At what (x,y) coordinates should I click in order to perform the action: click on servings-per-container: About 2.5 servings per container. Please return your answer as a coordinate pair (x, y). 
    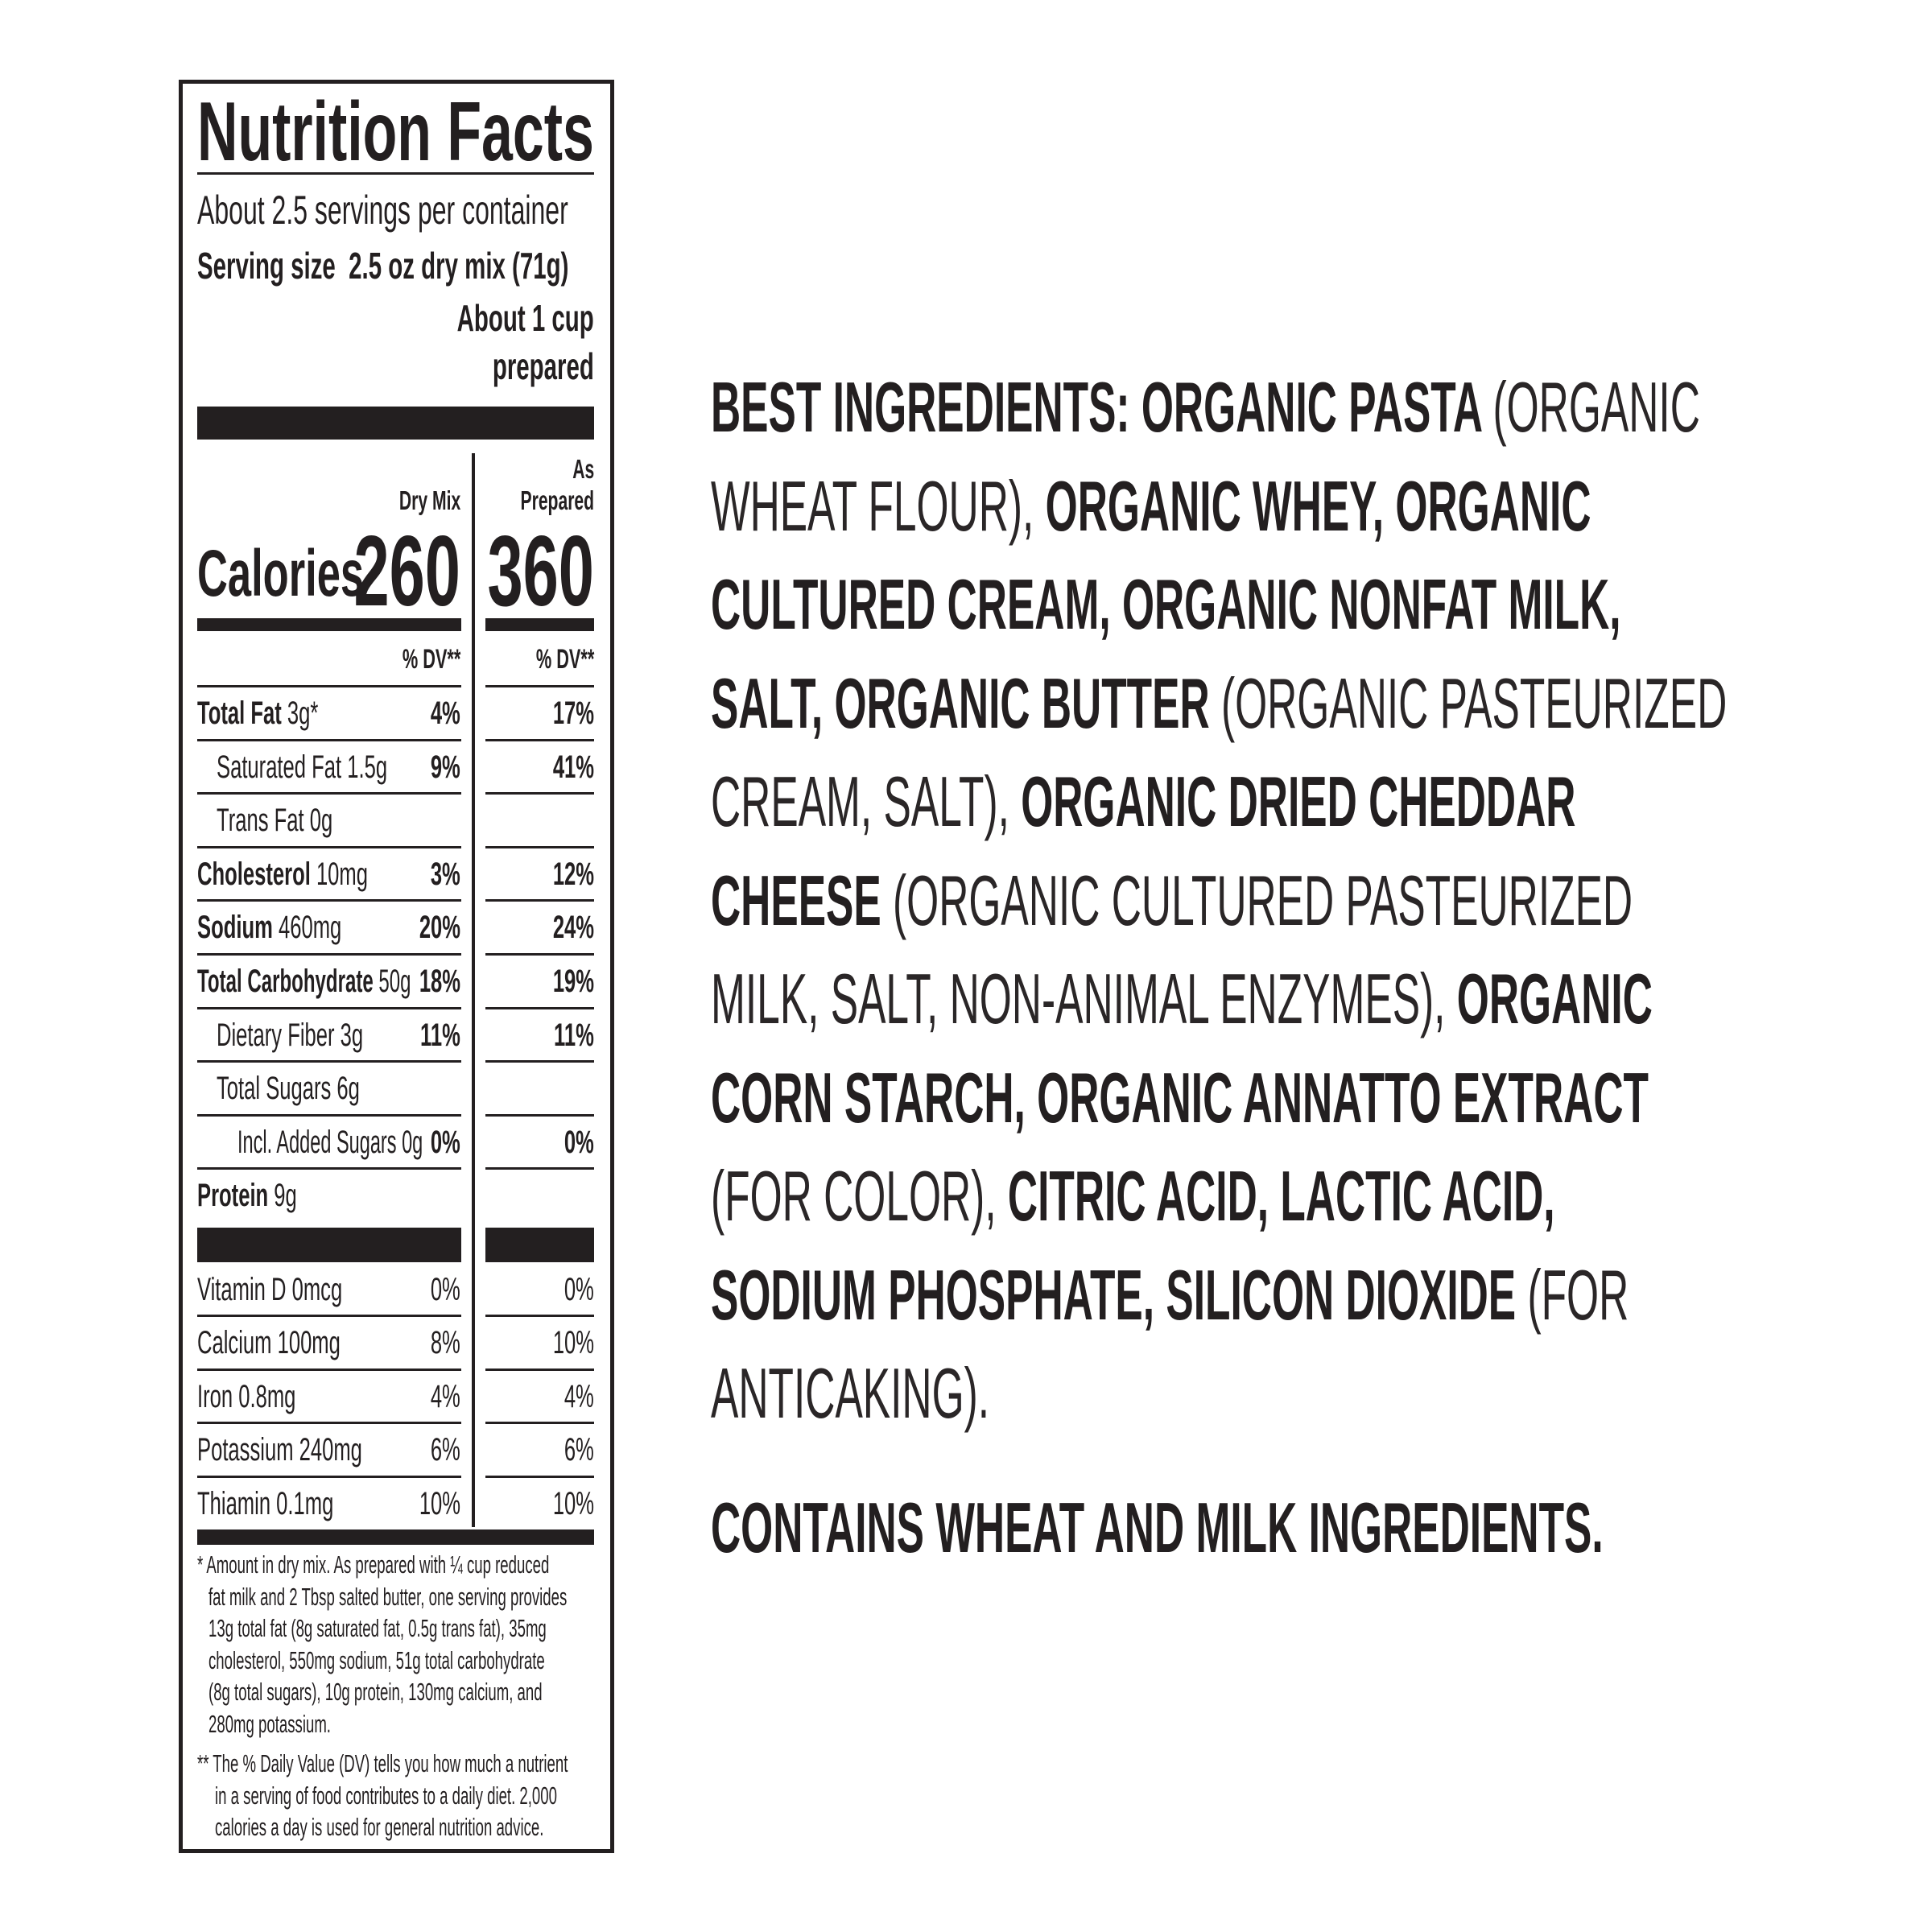
    Looking at the image, I should click on (487, 210).